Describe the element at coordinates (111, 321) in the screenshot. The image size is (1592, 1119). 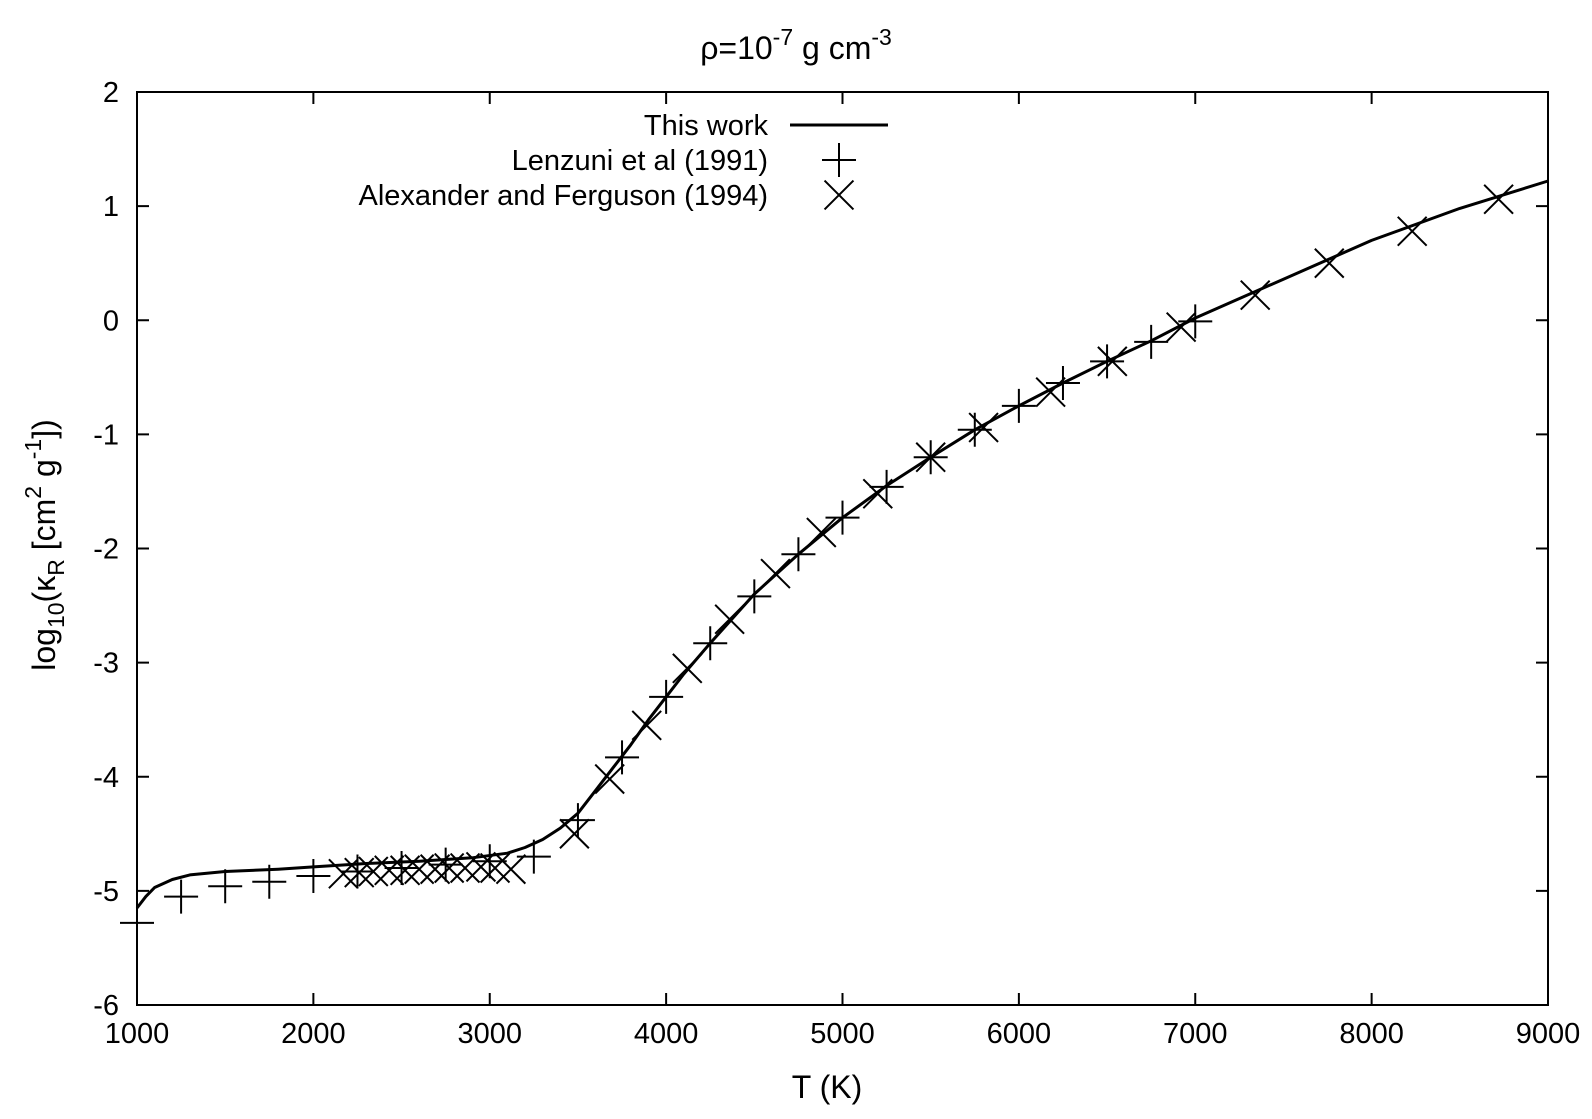
I see `y-tick-label: 0` at that location.